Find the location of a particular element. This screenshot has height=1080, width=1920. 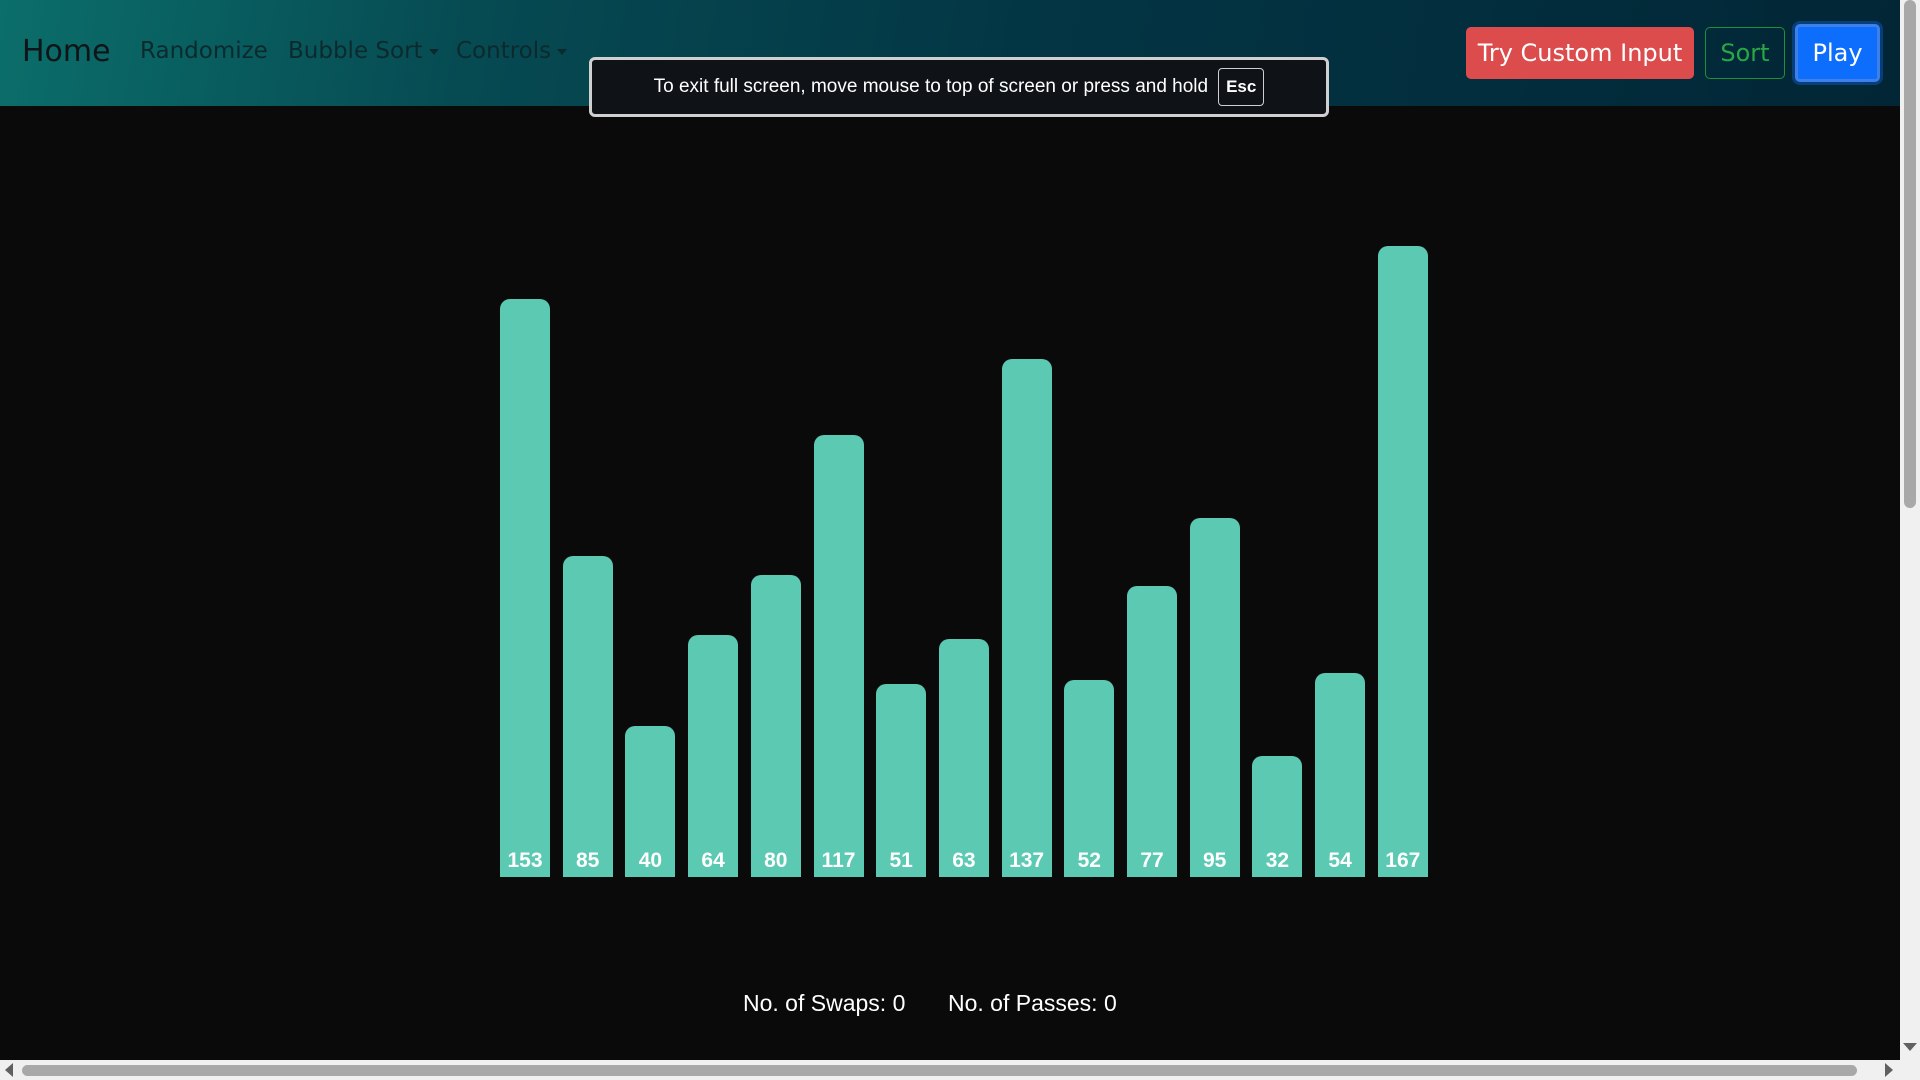

bar-6: 51 is located at coordinates (901, 780).